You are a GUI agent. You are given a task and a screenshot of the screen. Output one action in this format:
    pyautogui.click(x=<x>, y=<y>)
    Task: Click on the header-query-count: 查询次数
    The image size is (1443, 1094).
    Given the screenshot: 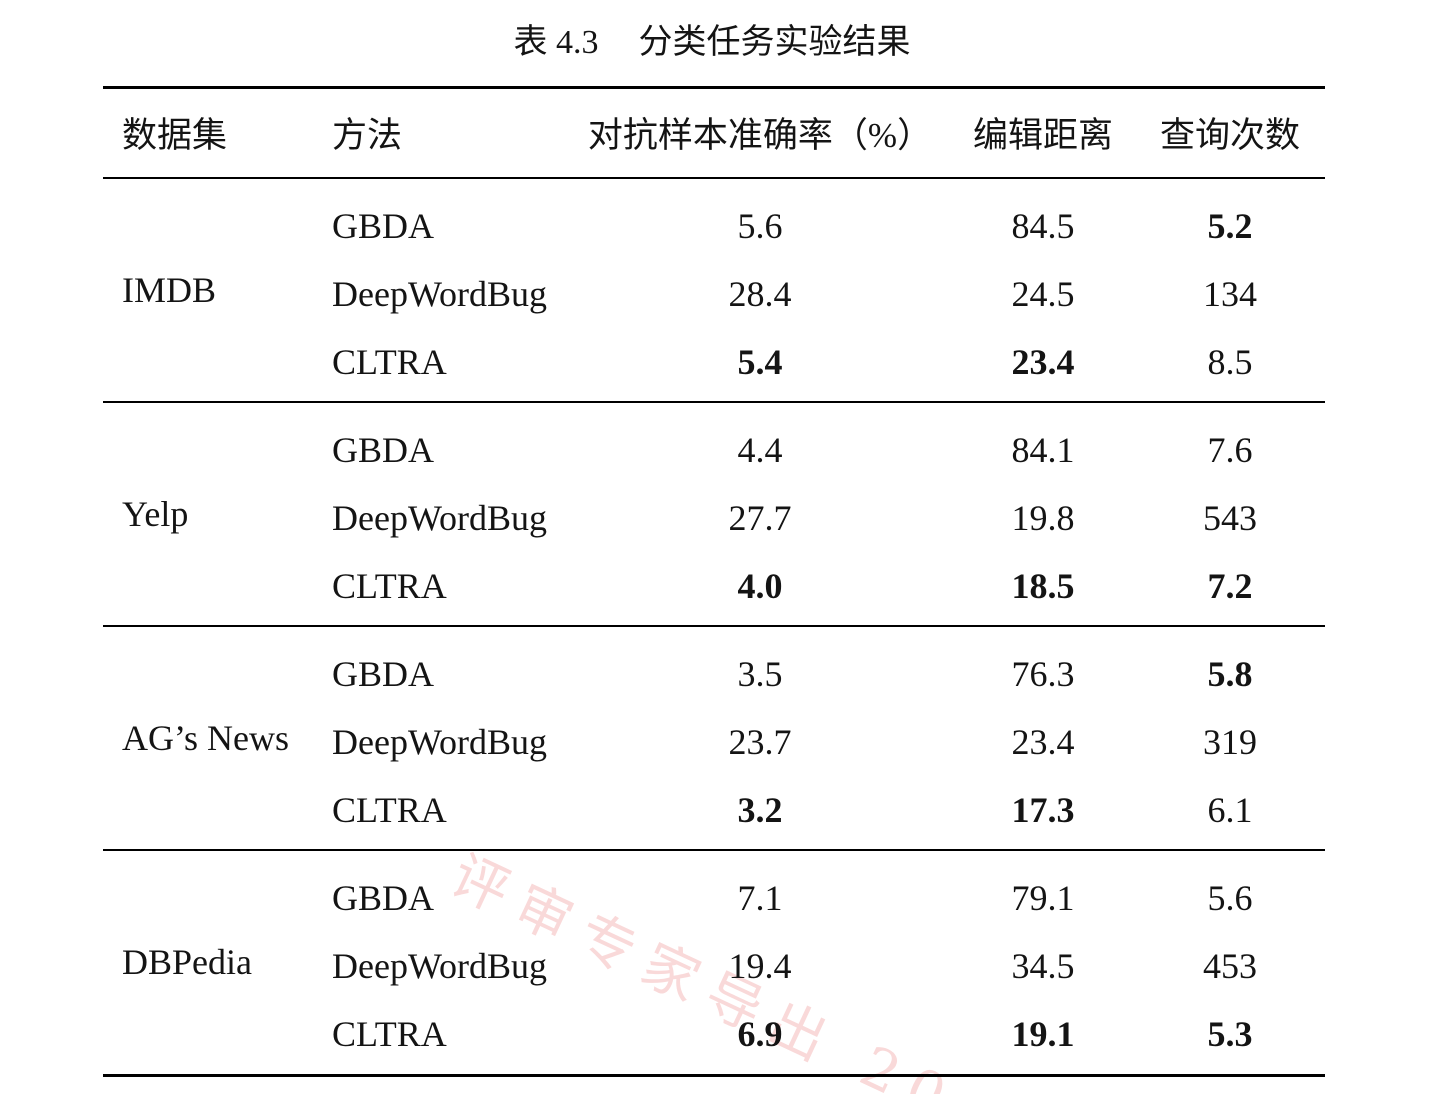 What is the action you would take?
    pyautogui.click(x=1230, y=135)
    